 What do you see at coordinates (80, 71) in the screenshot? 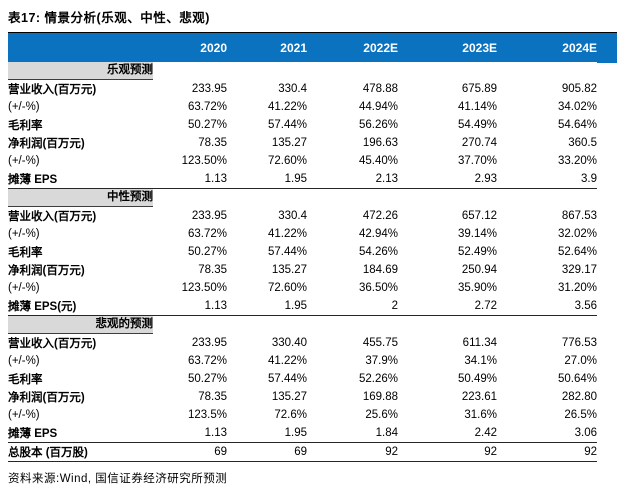
I see `section-label: 乐观预测` at bounding box center [80, 71].